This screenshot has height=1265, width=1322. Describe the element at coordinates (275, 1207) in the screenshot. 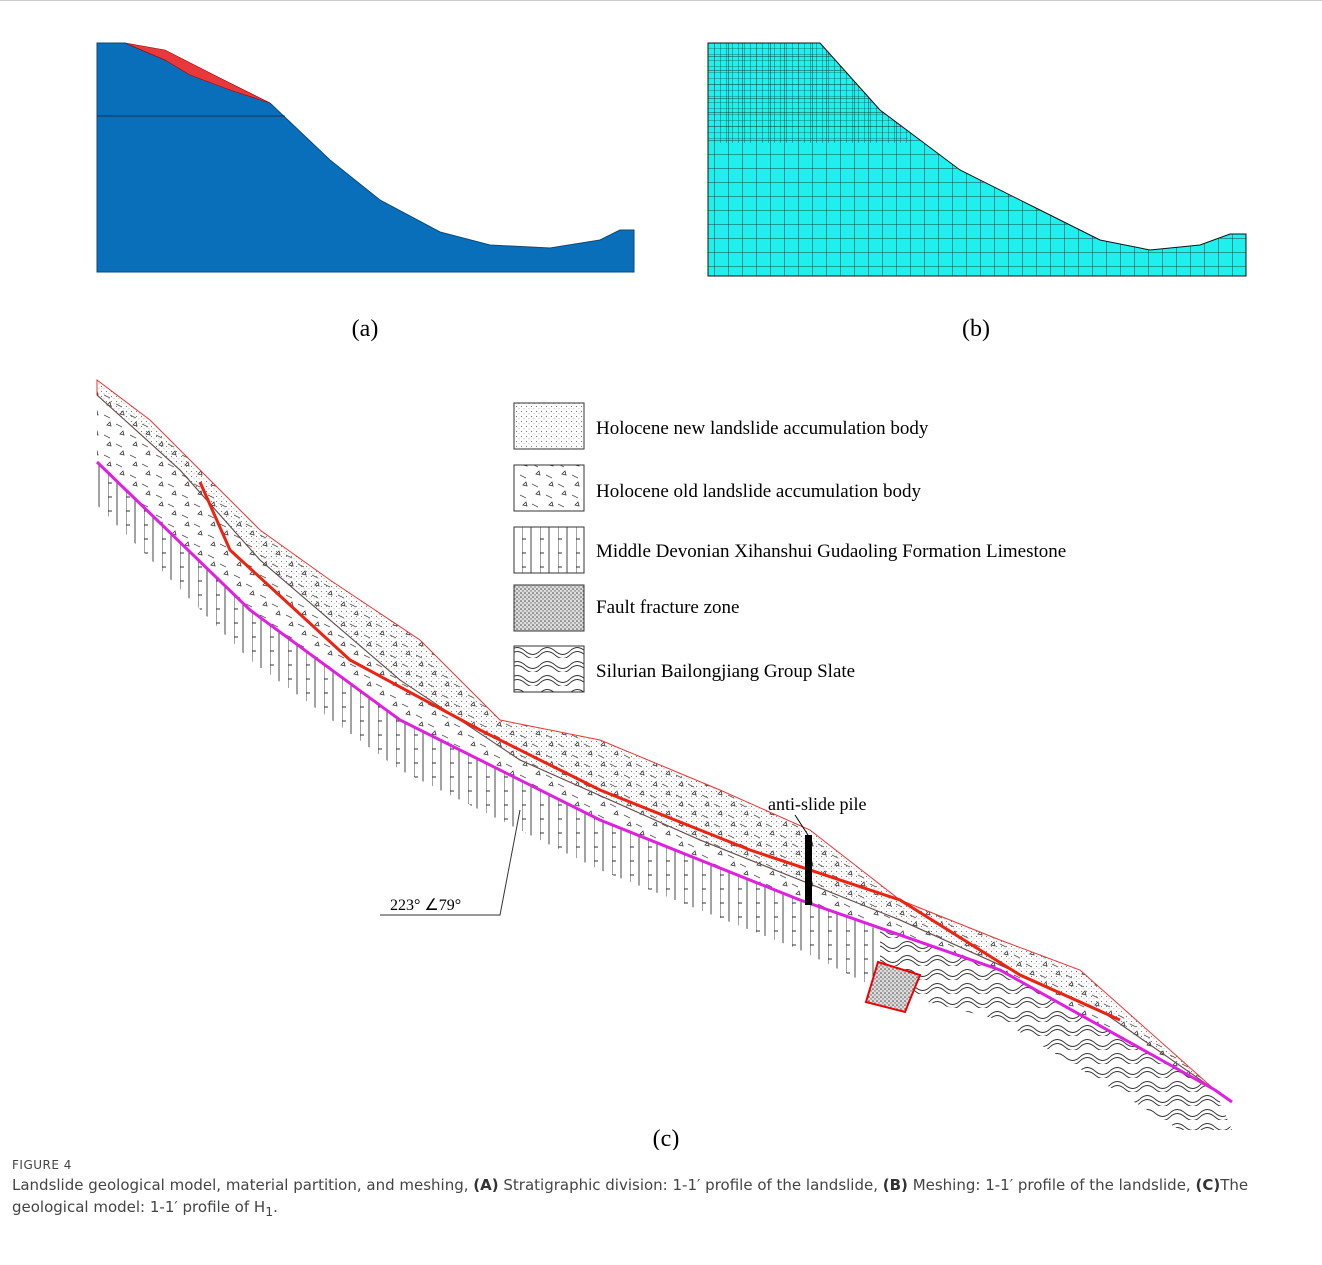

I see `caption-text: .` at that location.